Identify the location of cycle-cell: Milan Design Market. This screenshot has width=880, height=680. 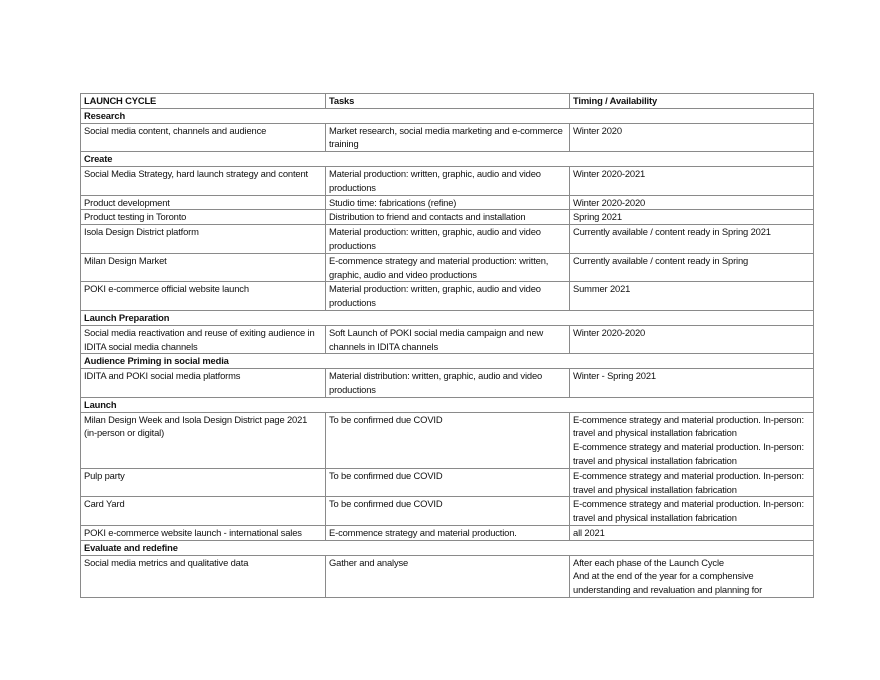
(203, 267).